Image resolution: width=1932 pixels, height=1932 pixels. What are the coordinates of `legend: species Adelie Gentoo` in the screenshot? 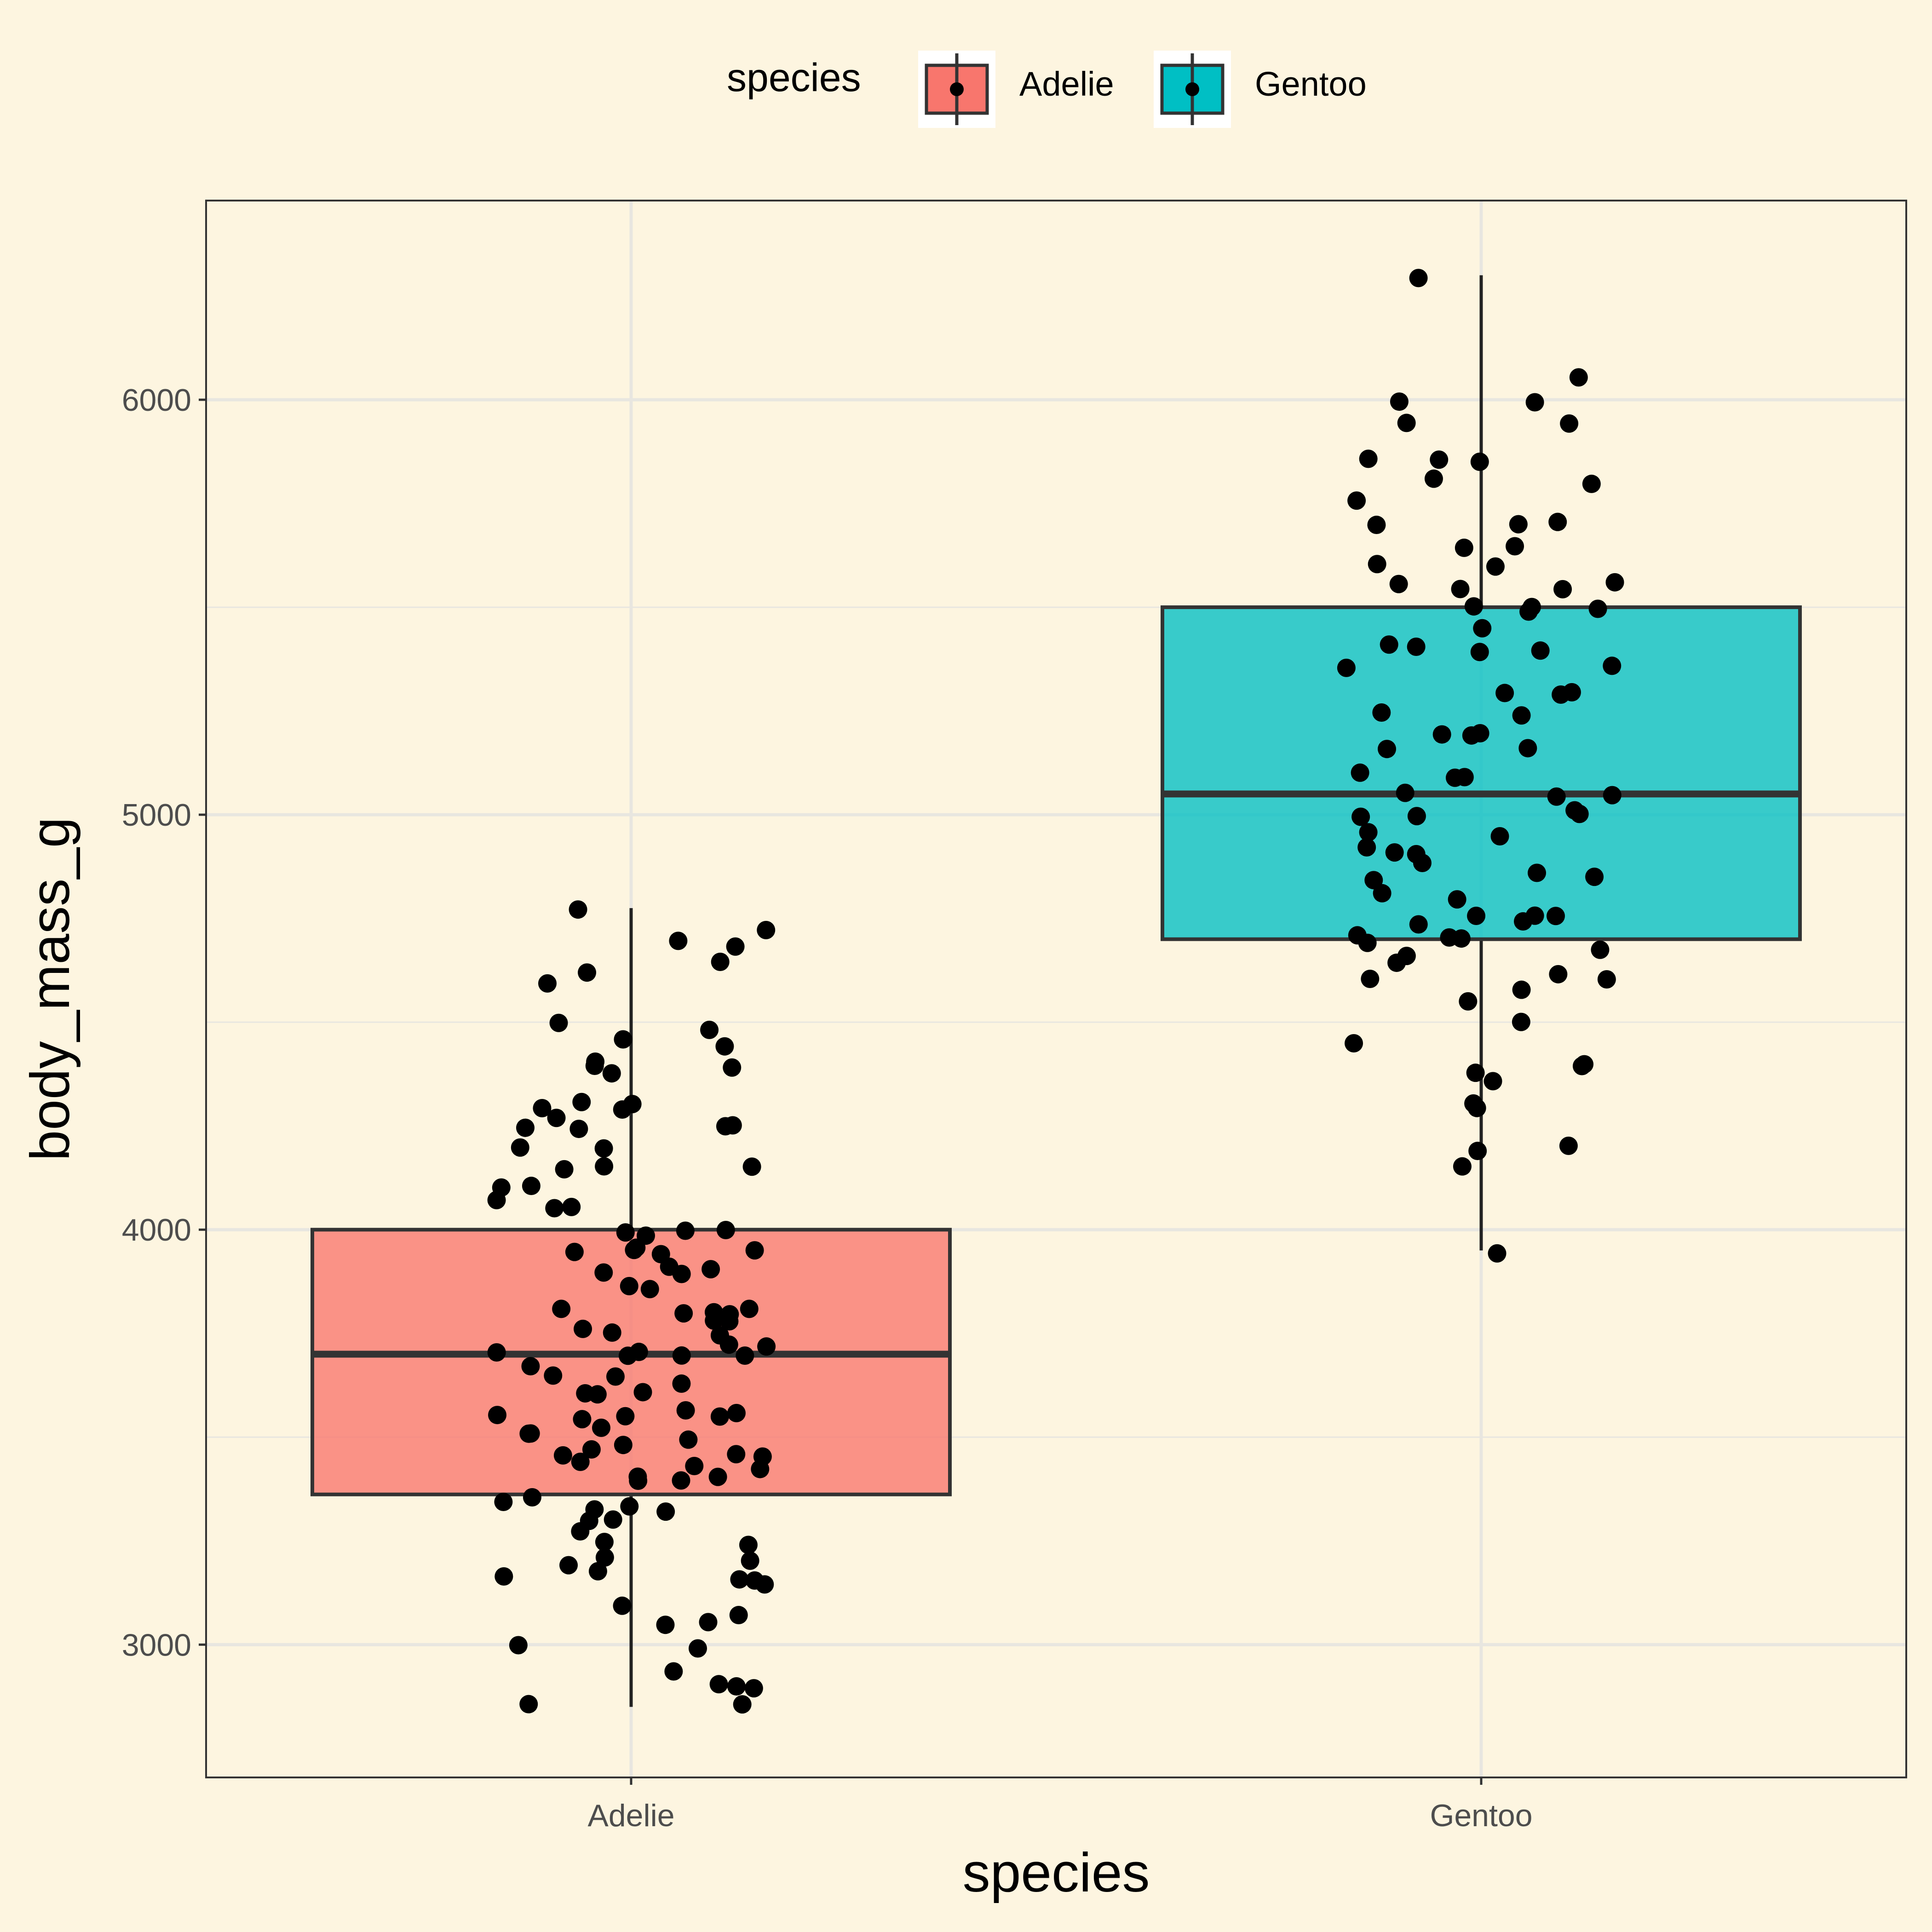 It's located at (1047, 89).